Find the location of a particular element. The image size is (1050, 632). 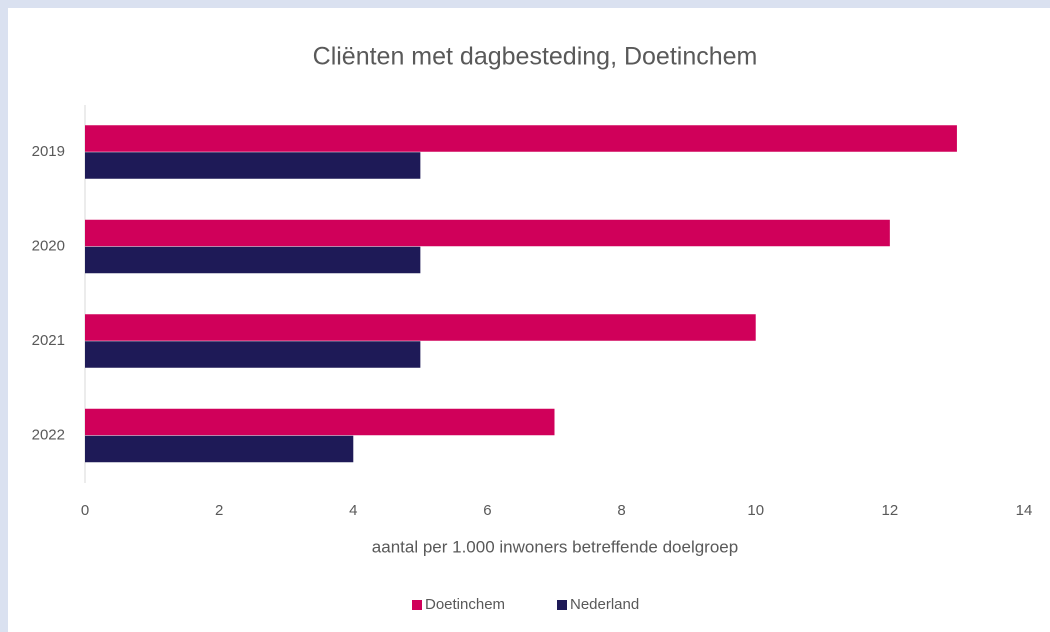

x-tick-label: 4 is located at coordinates (353, 510).